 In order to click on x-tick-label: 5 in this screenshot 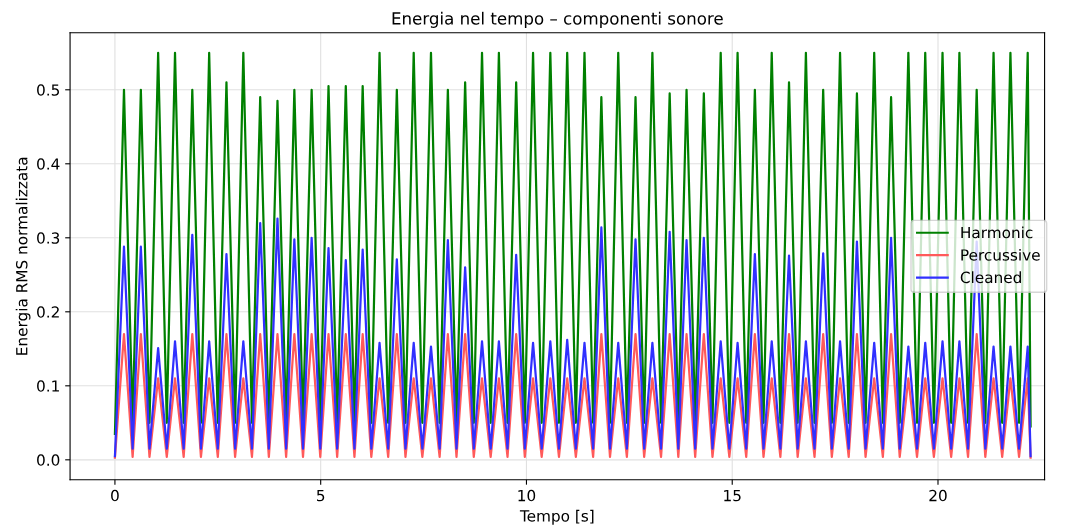, I will do `click(321, 496)`.